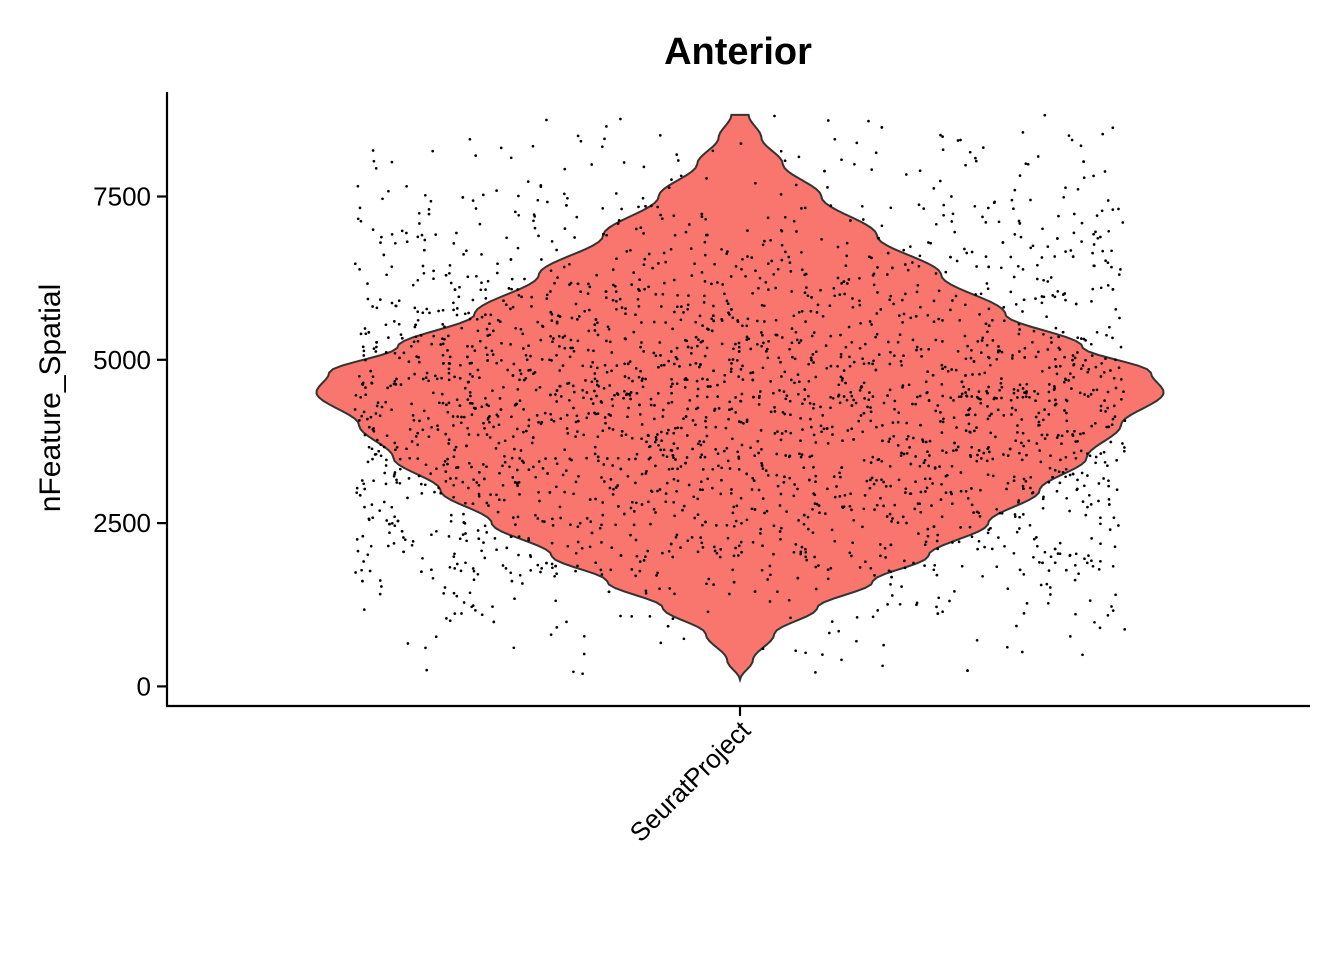  What do you see at coordinates (50, 398) in the screenshot?
I see `y-axis-label: nFeature_Spatial` at bounding box center [50, 398].